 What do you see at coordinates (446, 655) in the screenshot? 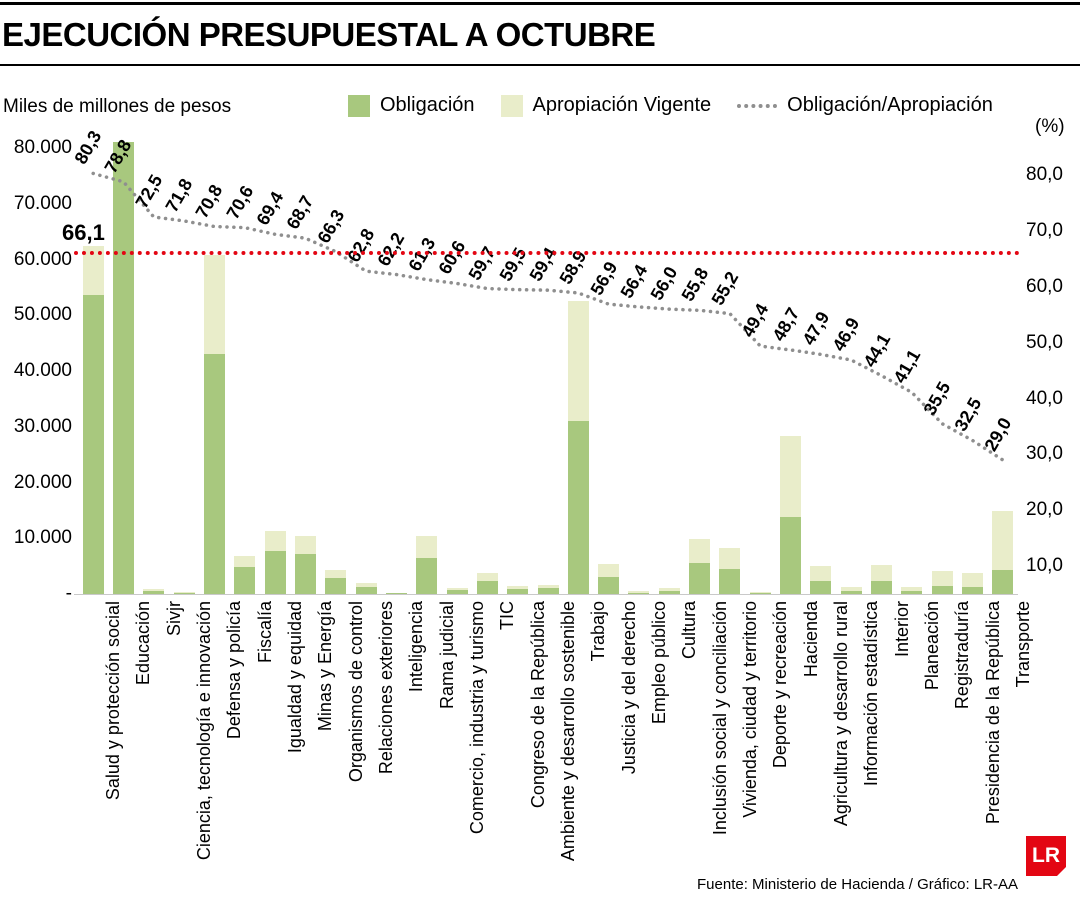
I see `x-axis-label: Rama judicial` at bounding box center [446, 655].